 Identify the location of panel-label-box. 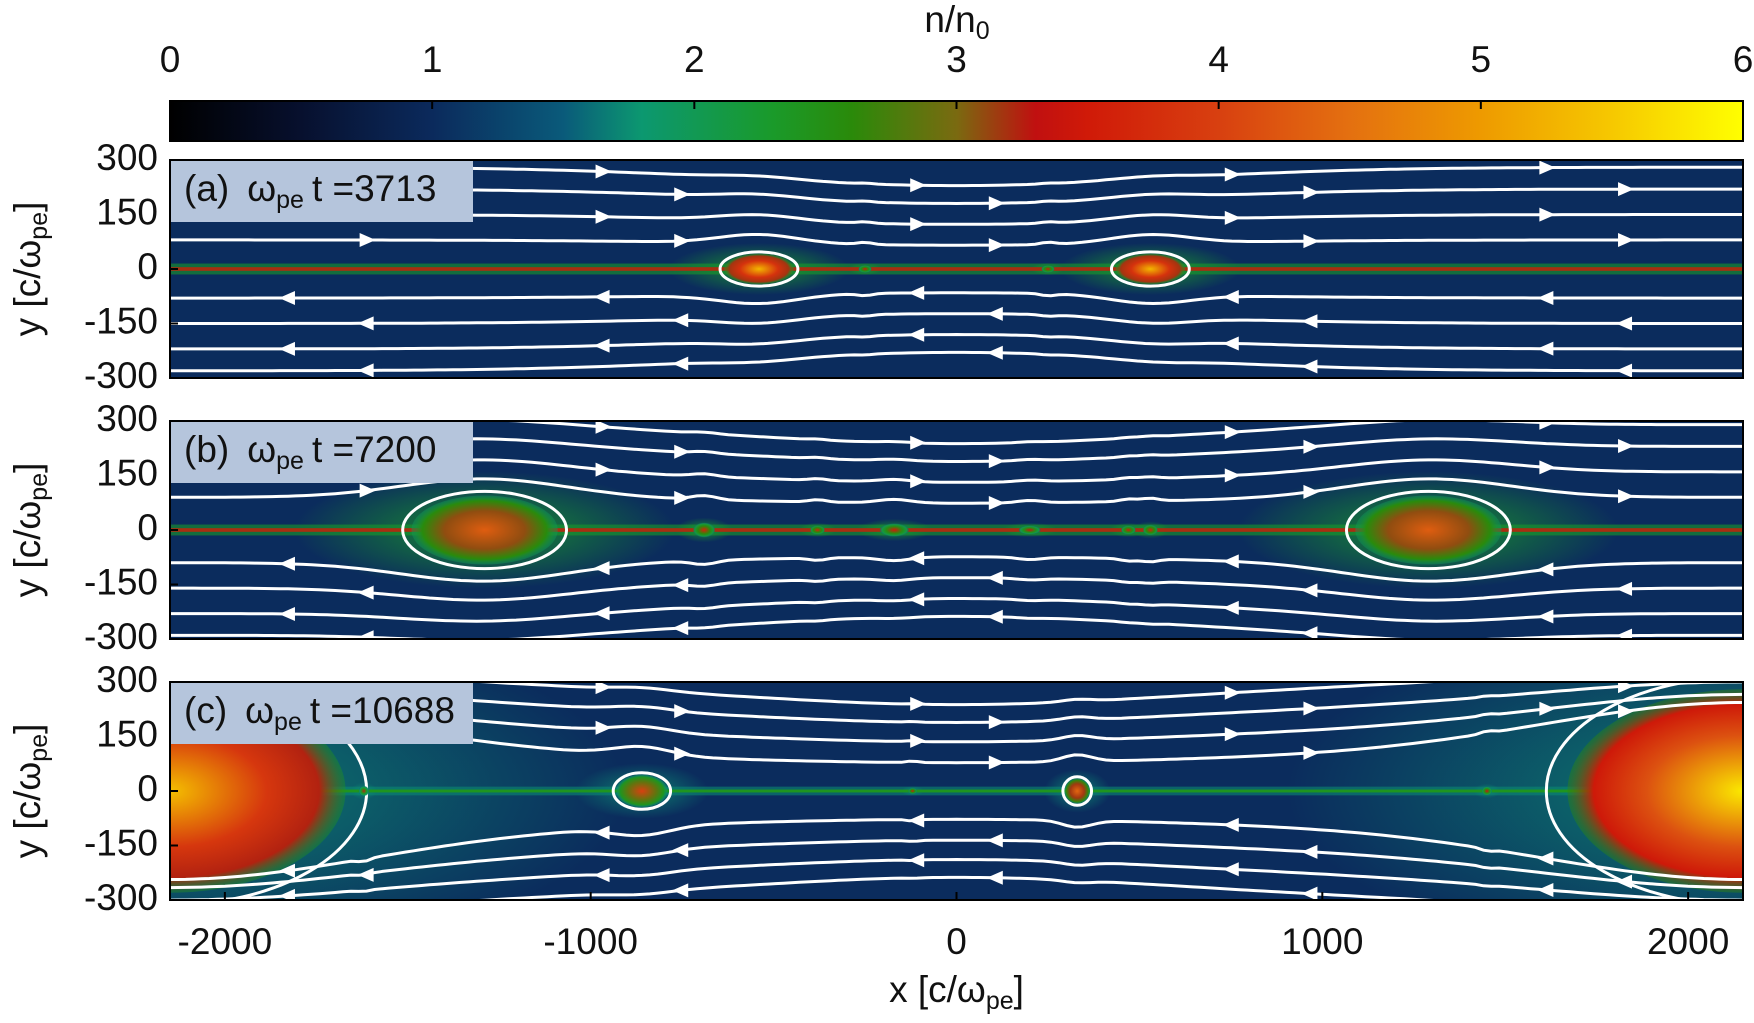
(322, 713).